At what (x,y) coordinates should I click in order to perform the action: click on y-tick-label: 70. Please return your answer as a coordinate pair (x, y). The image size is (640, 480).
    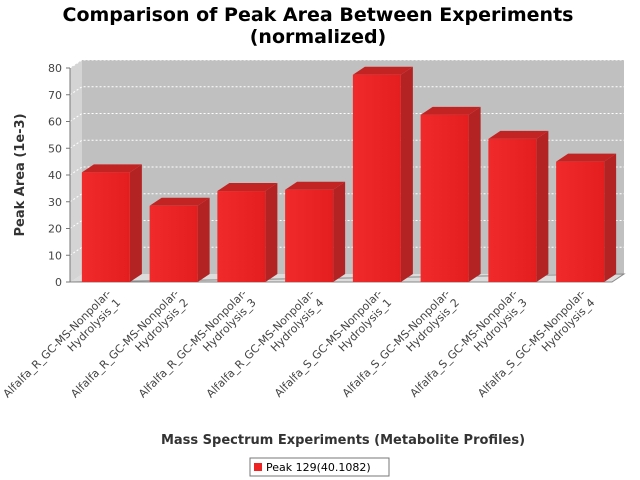
    Looking at the image, I should click on (55, 95).